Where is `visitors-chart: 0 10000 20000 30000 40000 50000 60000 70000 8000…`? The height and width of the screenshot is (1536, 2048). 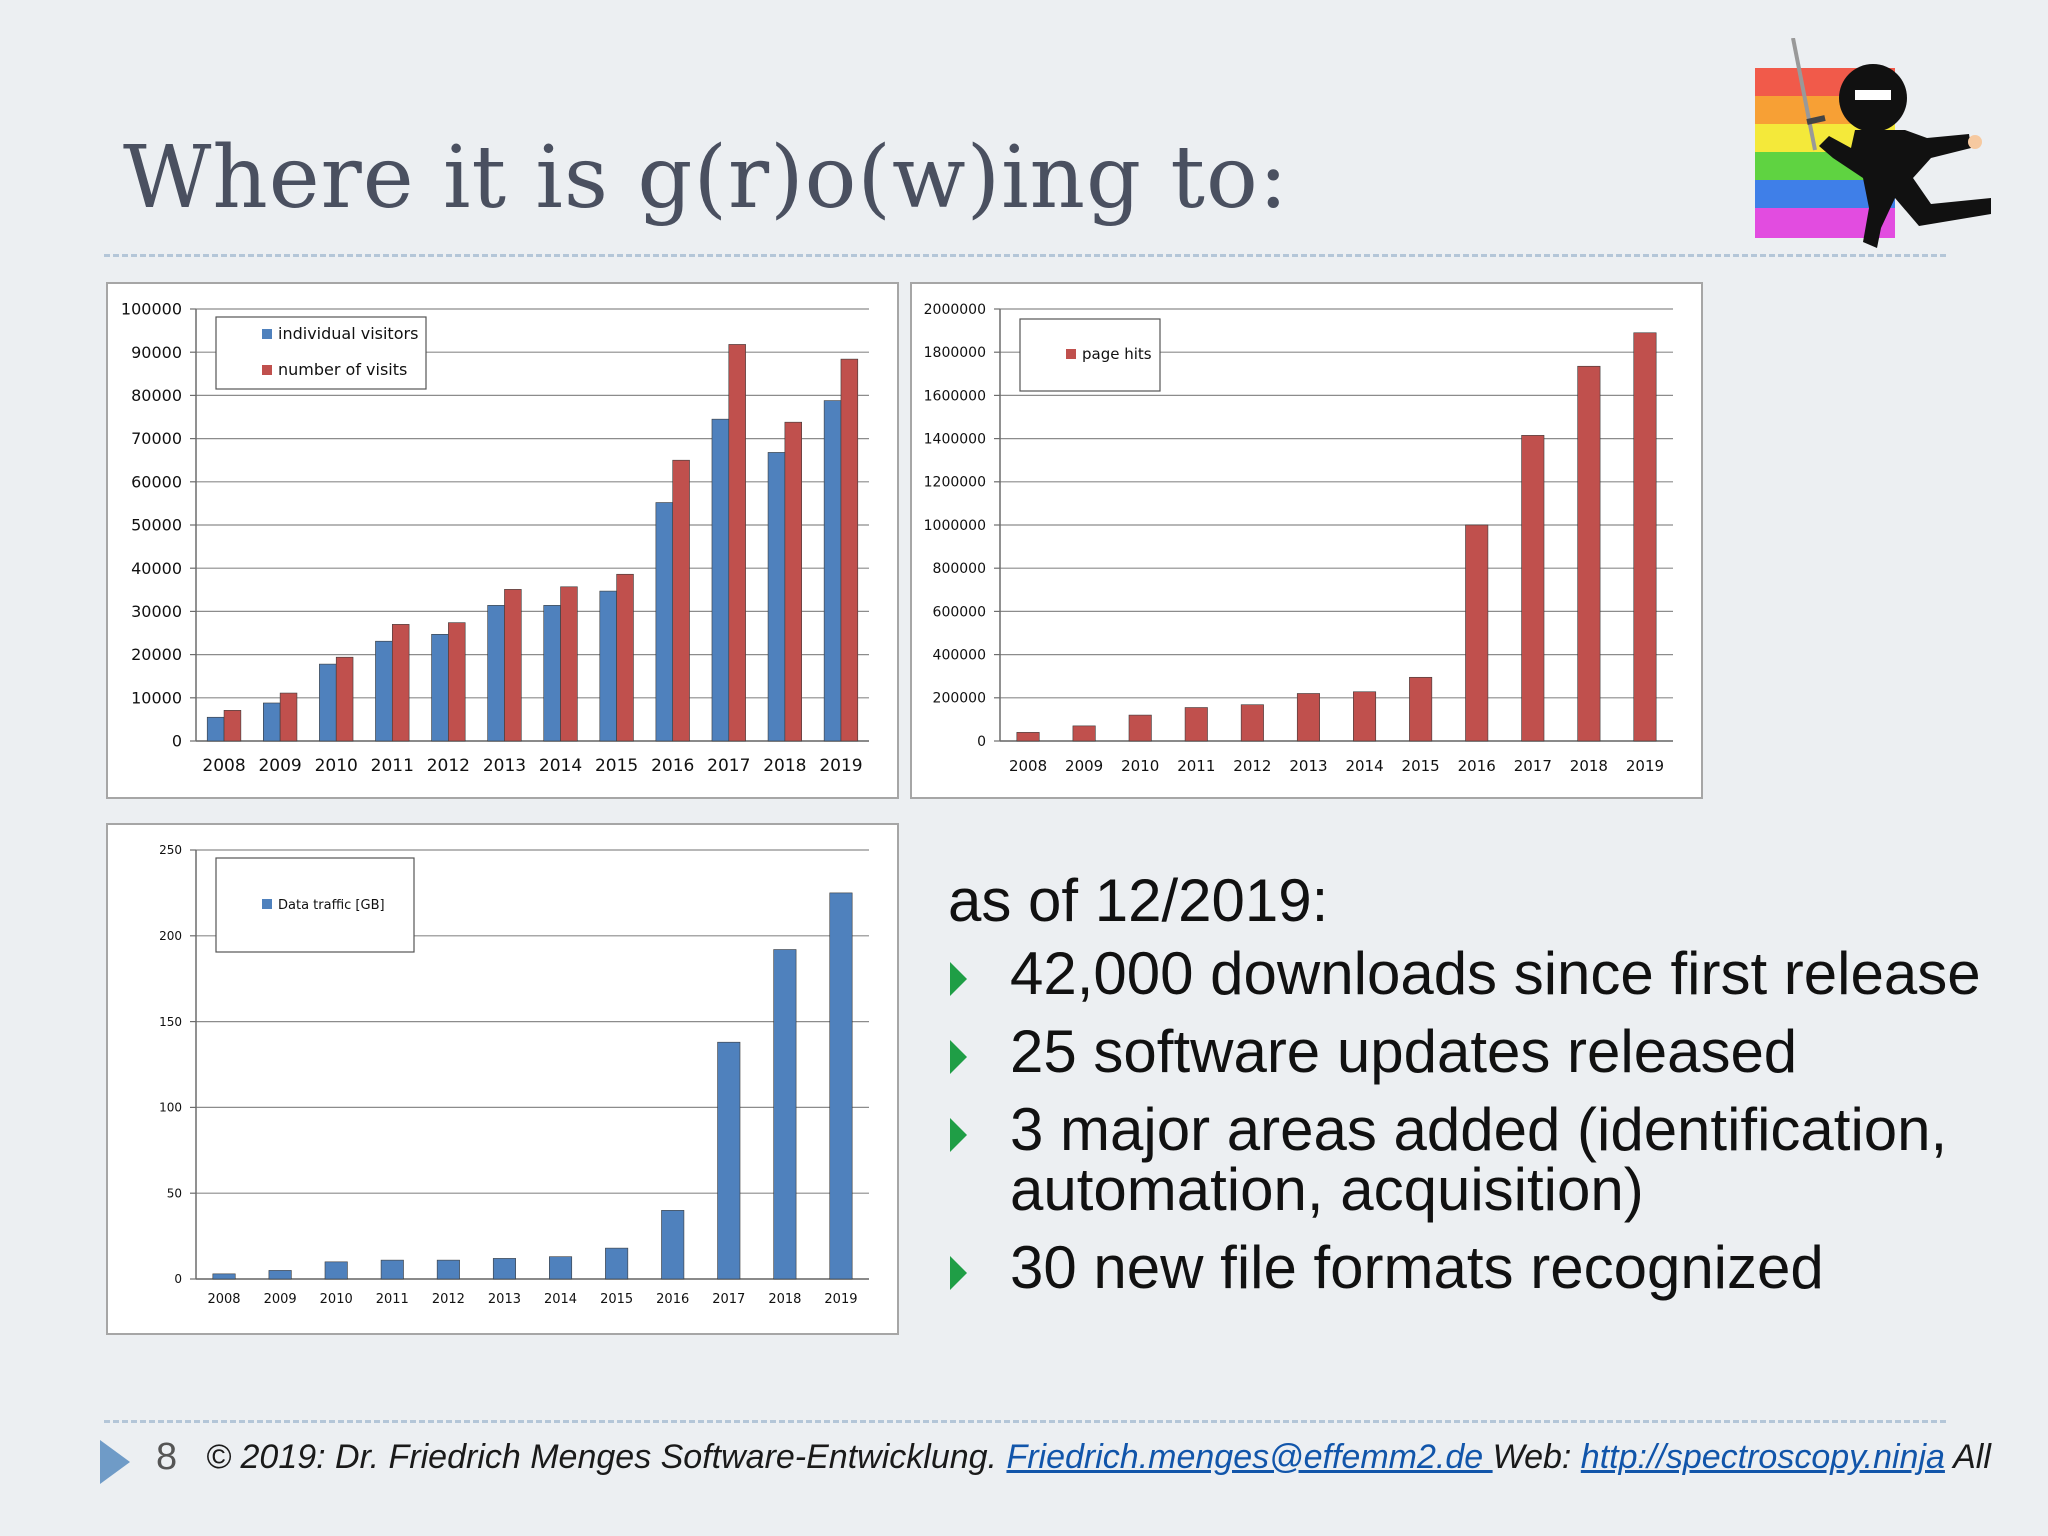 visitors-chart: 0 10000 20000 30000 40000 50000 60000 70000 8000… is located at coordinates (502, 540).